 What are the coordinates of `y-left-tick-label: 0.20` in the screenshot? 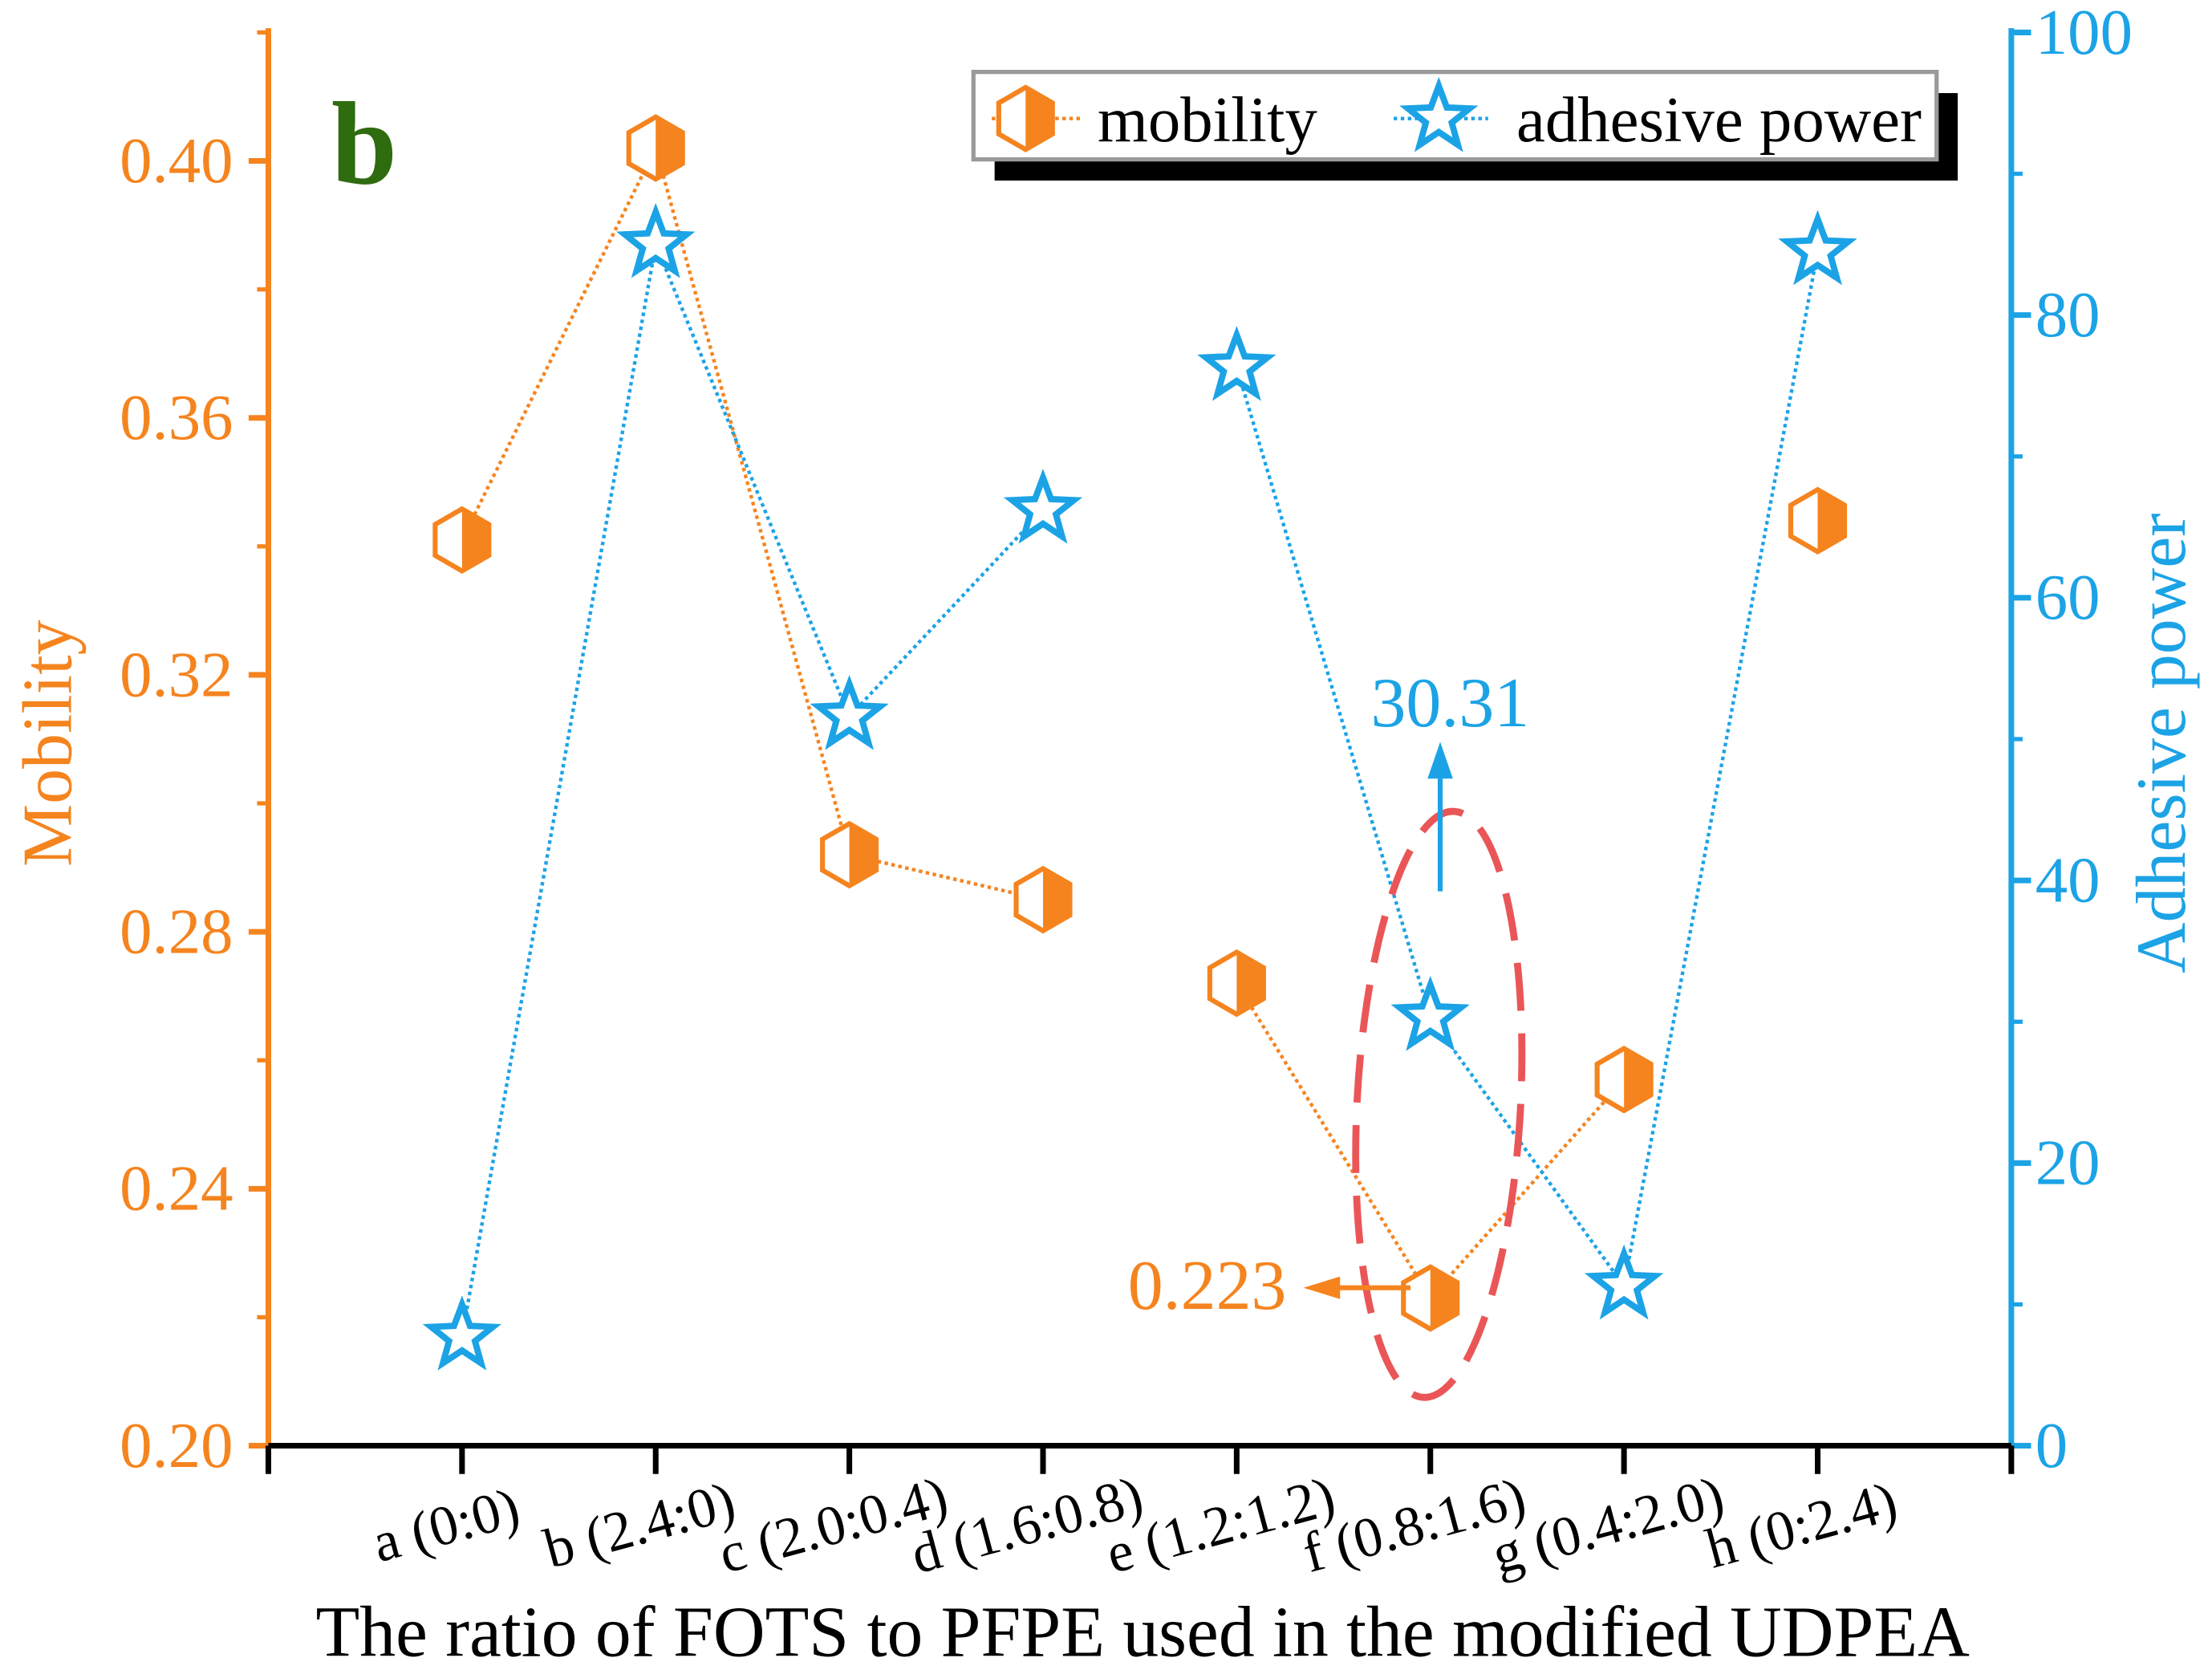 It's located at (176, 1445).